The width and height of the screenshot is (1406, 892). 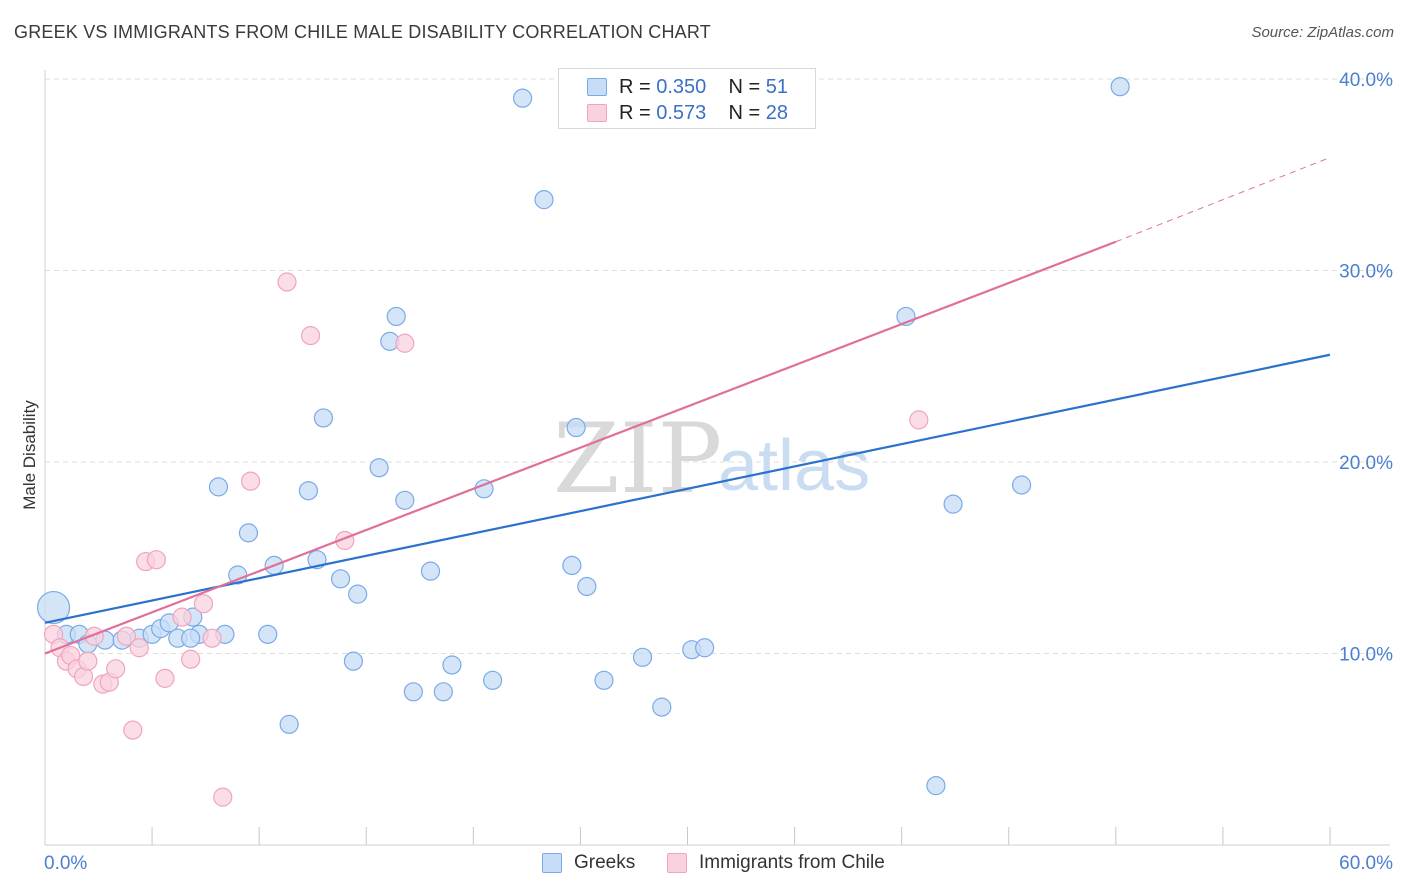 What do you see at coordinates (681, 87) in the screenshot?
I see `legend-r-value: 0.350` at bounding box center [681, 87].